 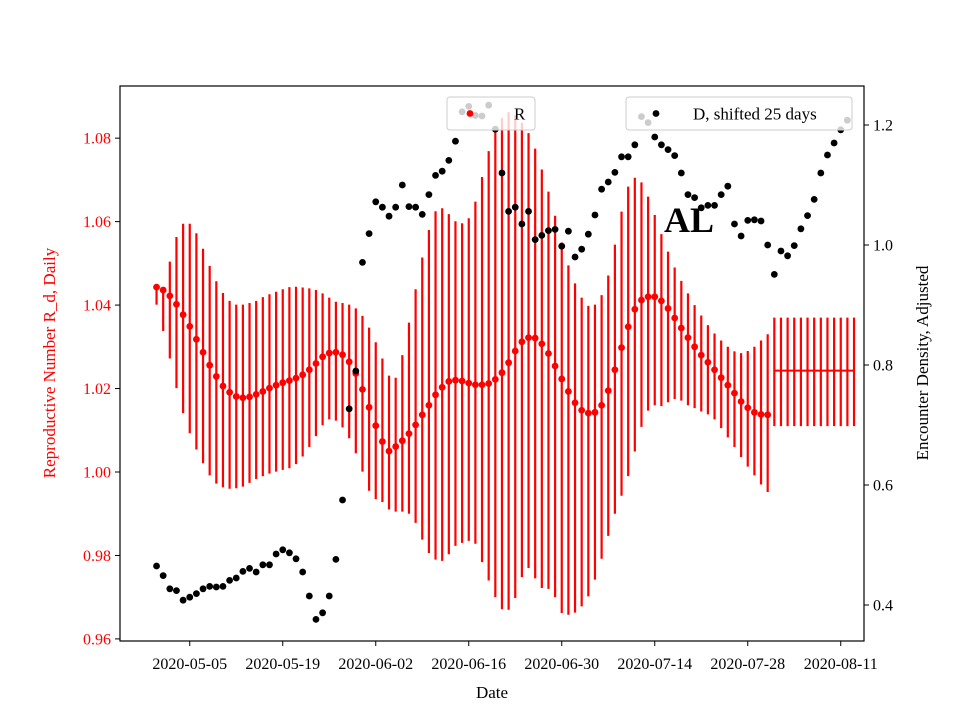 What do you see at coordinates (97, 389) in the screenshot?
I see `y-left-tick-label: 1.02` at bounding box center [97, 389].